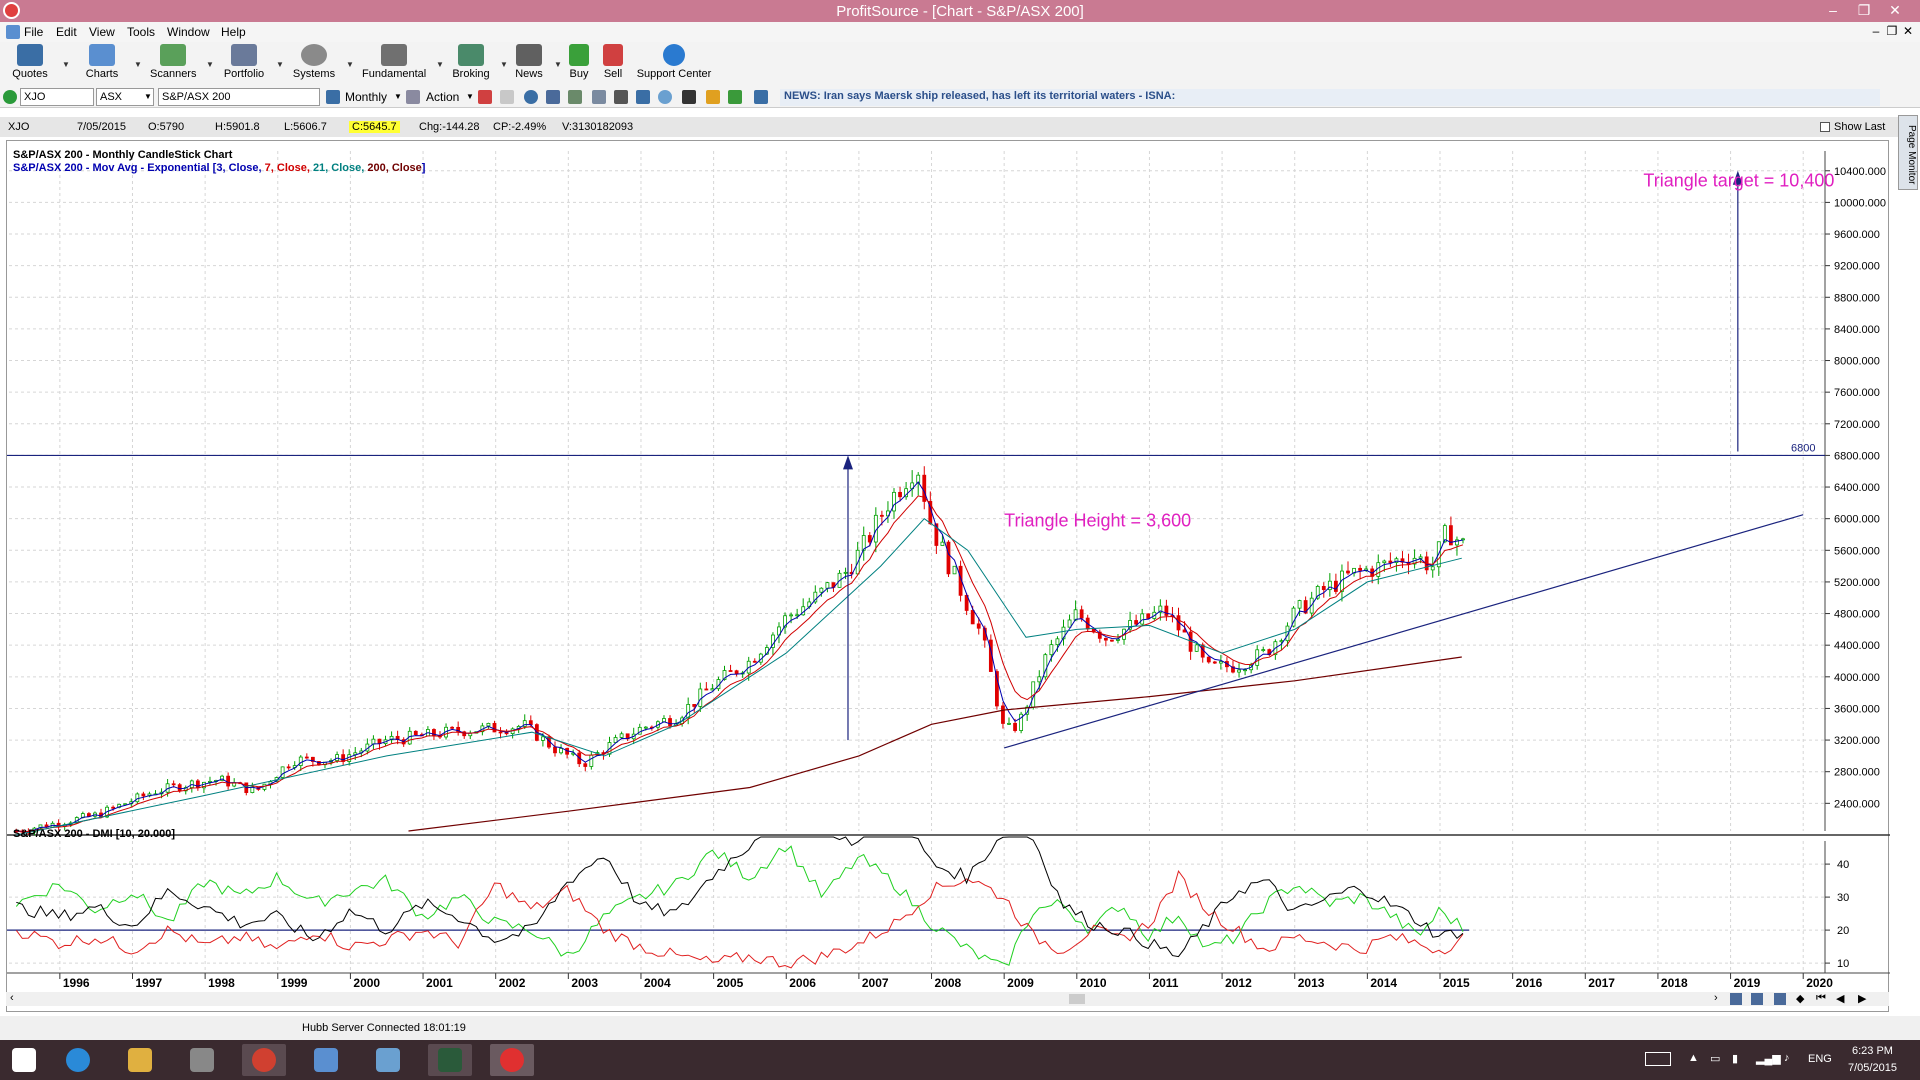 The width and height of the screenshot is (1920, 1080). I want to click on clock-date: 7/05/2015, so click(1872, 1068).